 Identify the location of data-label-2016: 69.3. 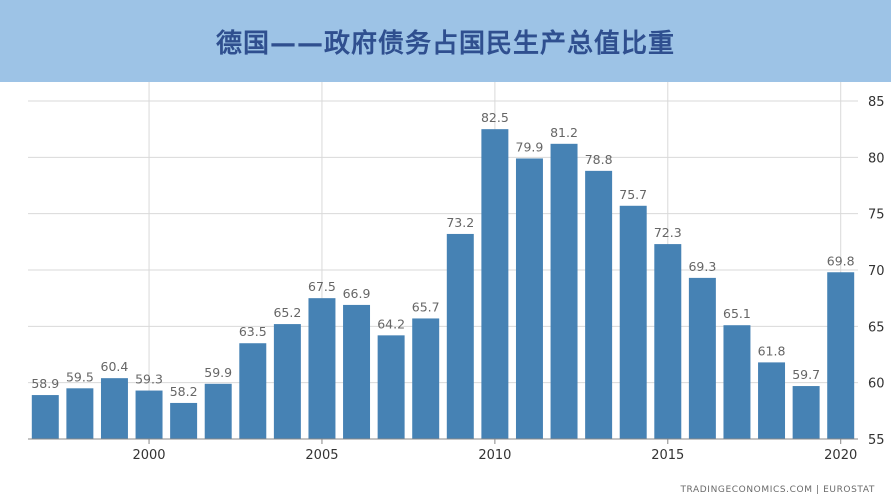
(702, 266).